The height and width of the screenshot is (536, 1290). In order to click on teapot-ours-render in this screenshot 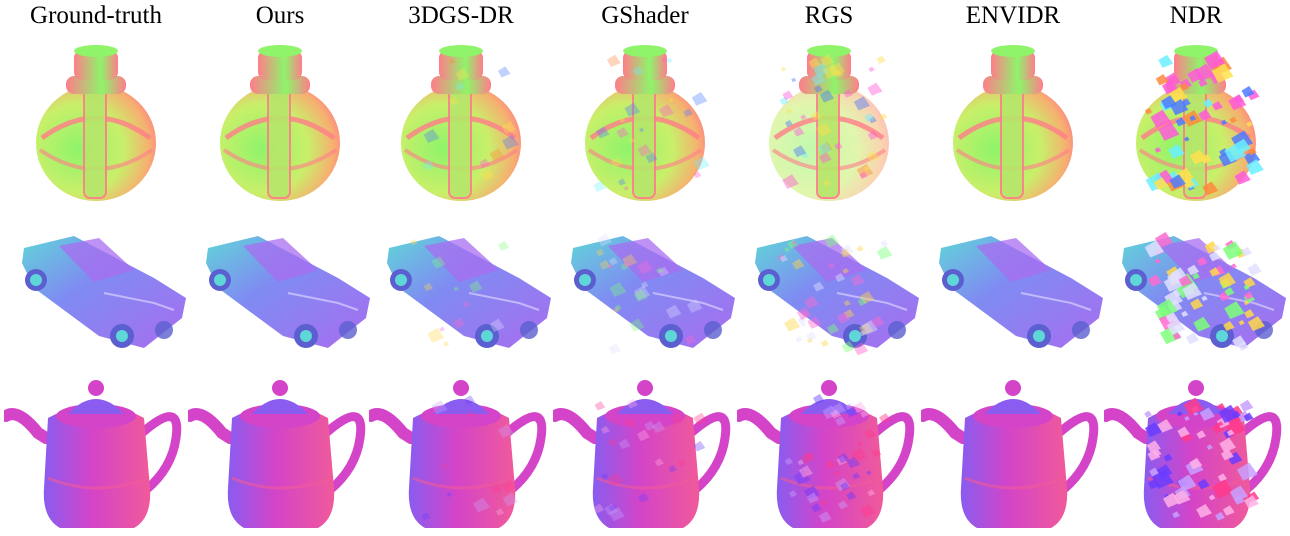, I will do `click(280, 457)`.